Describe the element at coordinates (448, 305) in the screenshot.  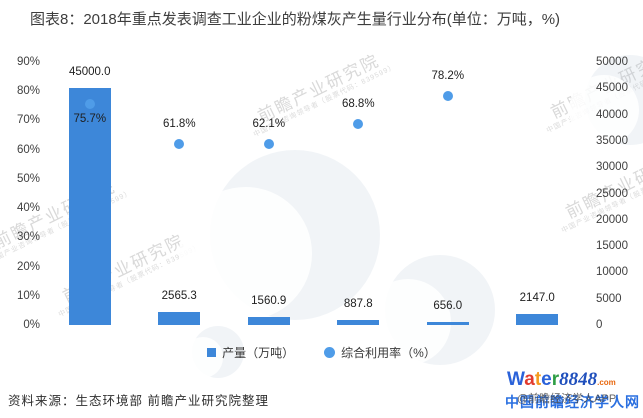
I see `bar-value-label: 656.0` at that location.